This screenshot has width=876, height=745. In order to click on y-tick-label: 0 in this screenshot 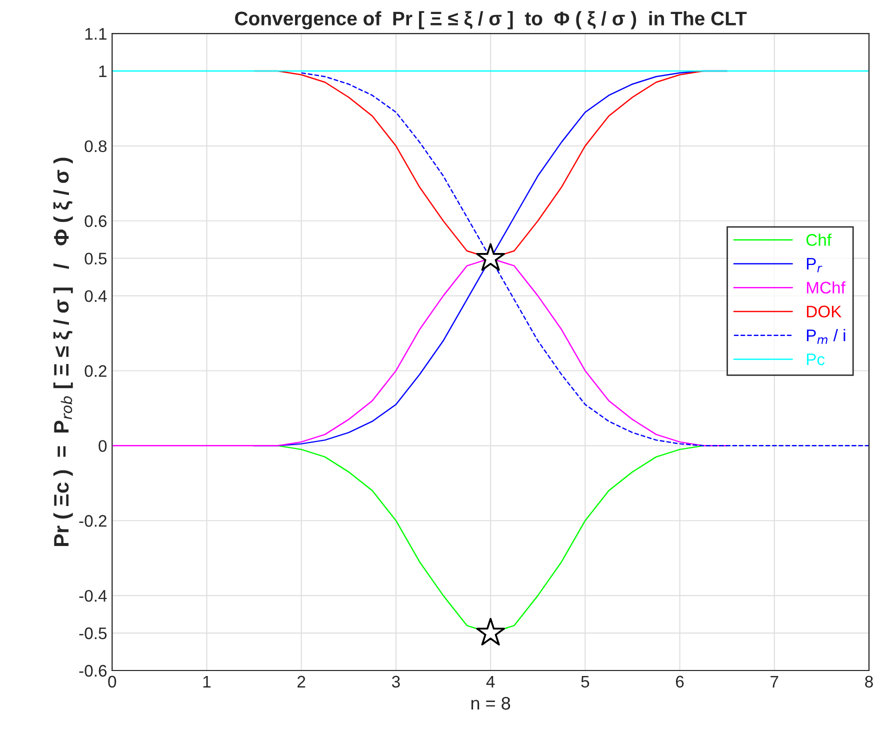, I will do `click(102, 446)`.